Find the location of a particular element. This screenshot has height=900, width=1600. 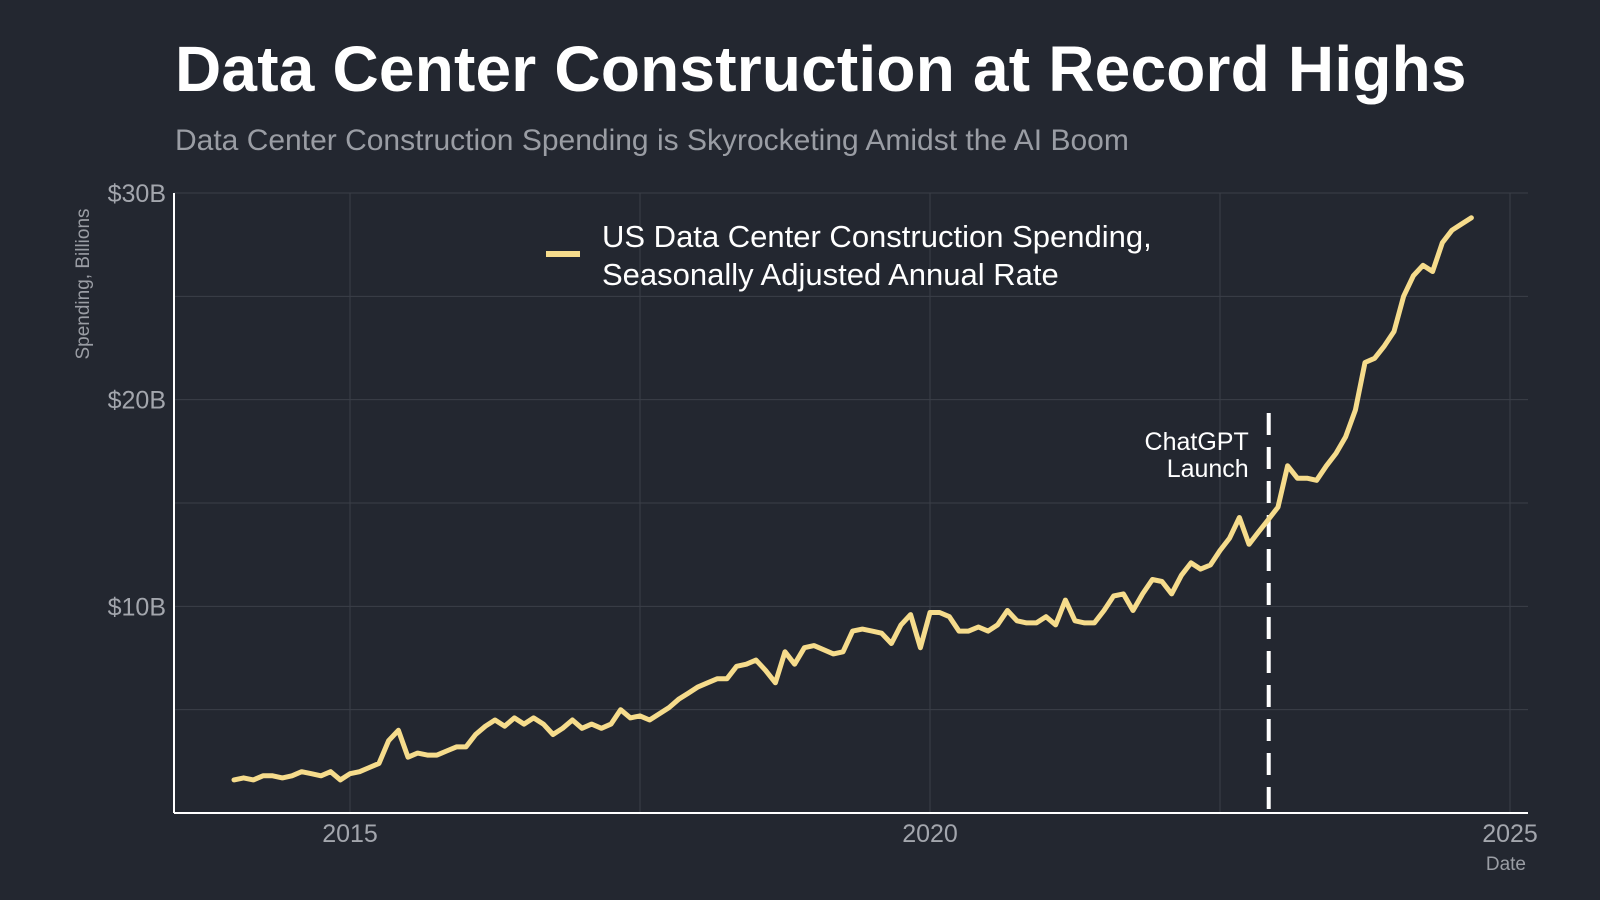

y-tick-label: $20B is located at coordinates (137, 401).